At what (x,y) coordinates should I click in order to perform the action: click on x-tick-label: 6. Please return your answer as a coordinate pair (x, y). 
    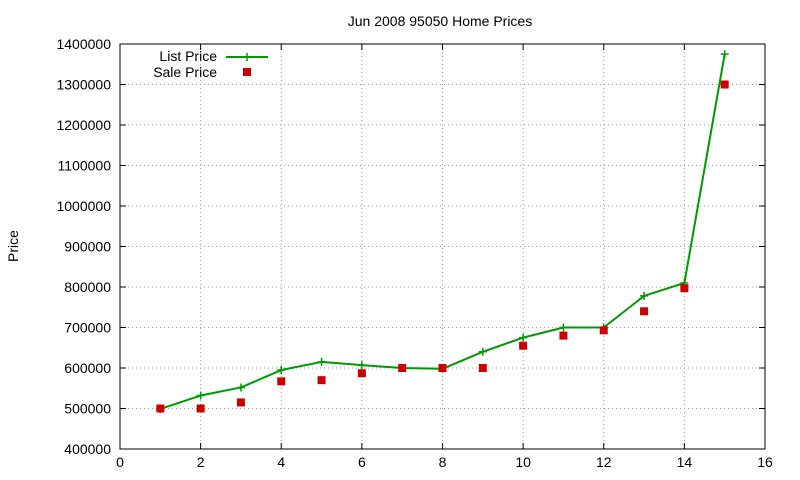
    Looking at the image, I should click on (362, 462).